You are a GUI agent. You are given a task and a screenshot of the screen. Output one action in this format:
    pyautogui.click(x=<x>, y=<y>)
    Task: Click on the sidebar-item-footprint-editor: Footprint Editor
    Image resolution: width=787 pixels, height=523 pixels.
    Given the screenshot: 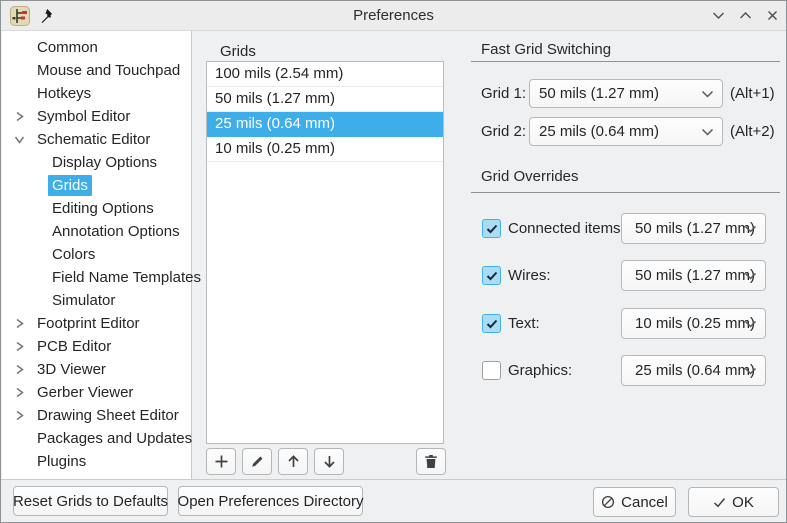 What is the action you would take?
    pyautogui.click(x=96, y=323)
    